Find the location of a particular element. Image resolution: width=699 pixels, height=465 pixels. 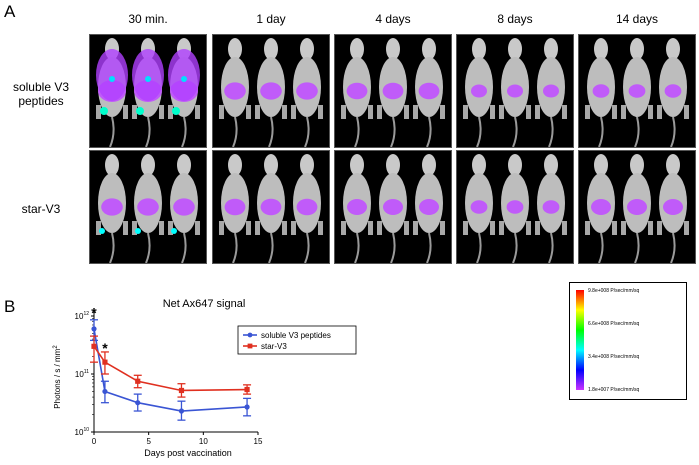

legend-box is located at coordinates (297, 340).